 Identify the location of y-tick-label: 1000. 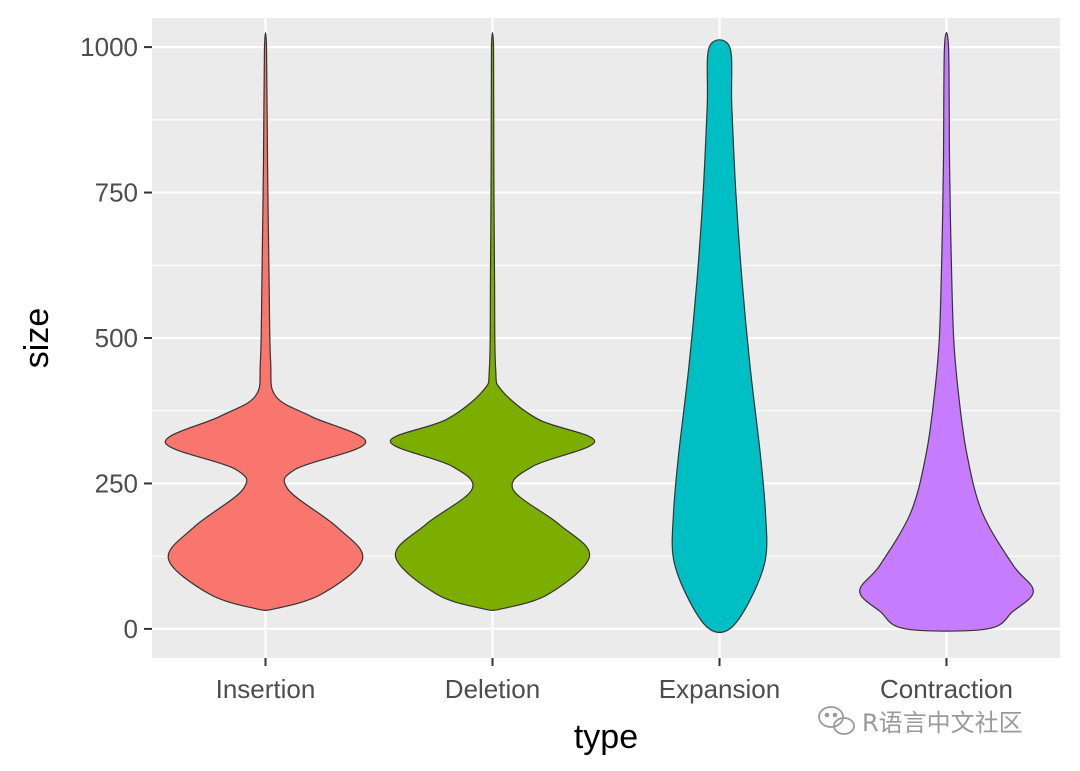
(109, 47).